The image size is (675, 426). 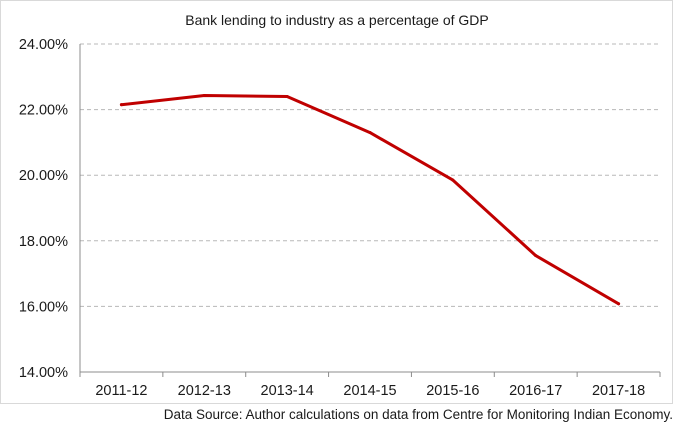 I want to click on x-tick-label: 2014-15, so click(x=369, y=391).